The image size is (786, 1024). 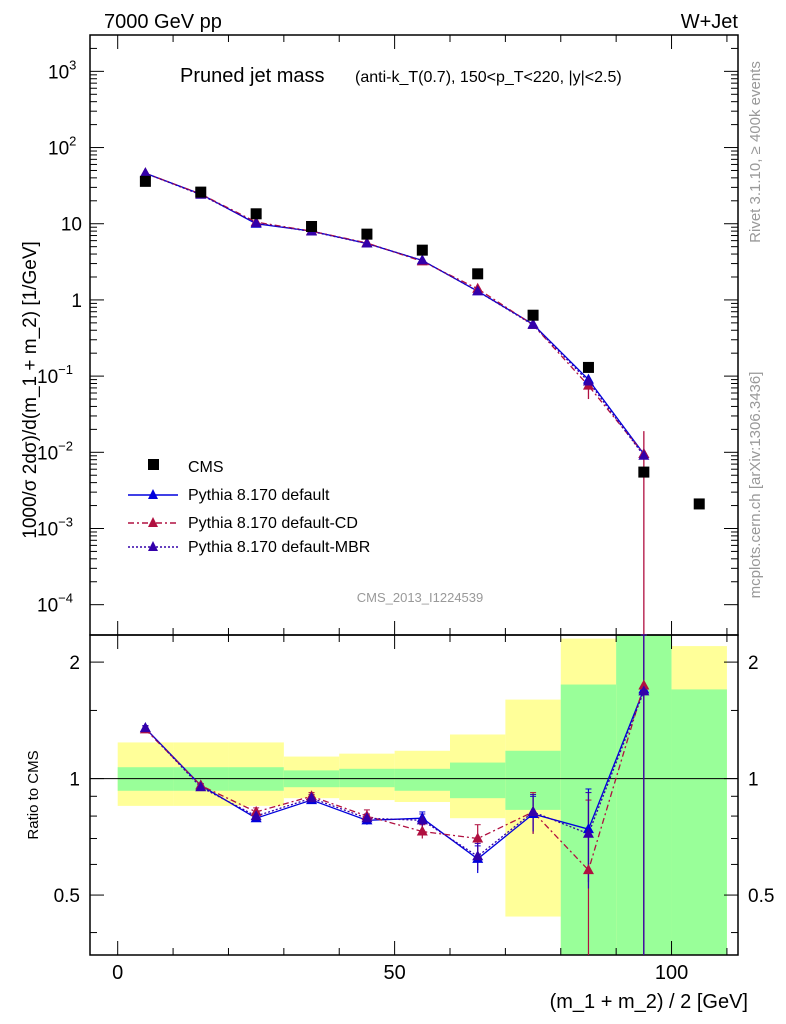 What do you see at coordinates (71, 225) in the screenshot?
I see `y-tick-label: 10` at bounding box center [71, 225].